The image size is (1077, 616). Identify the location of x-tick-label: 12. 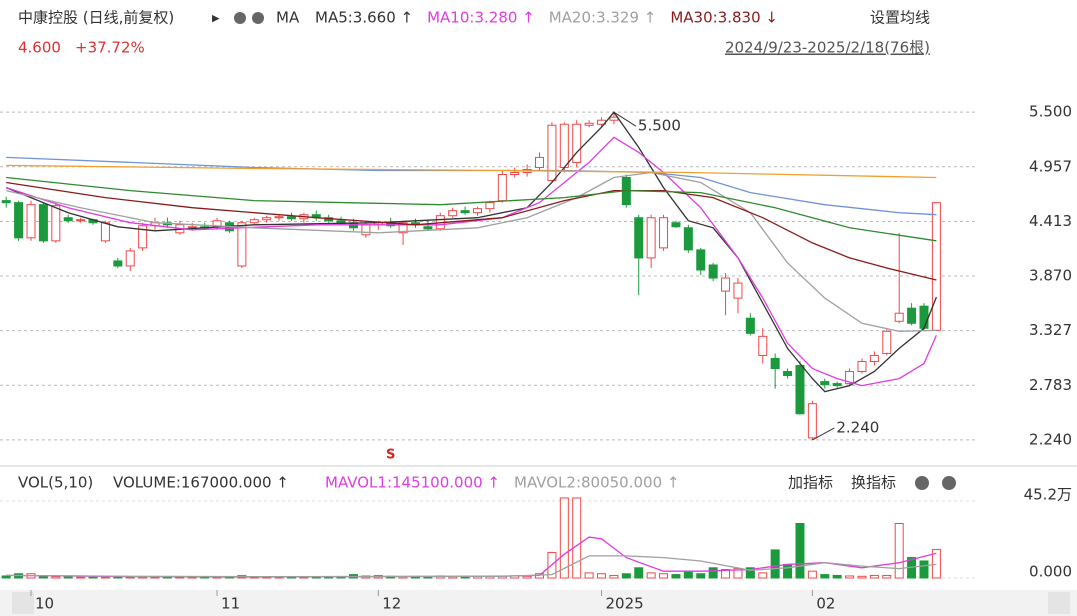
(391, 604).